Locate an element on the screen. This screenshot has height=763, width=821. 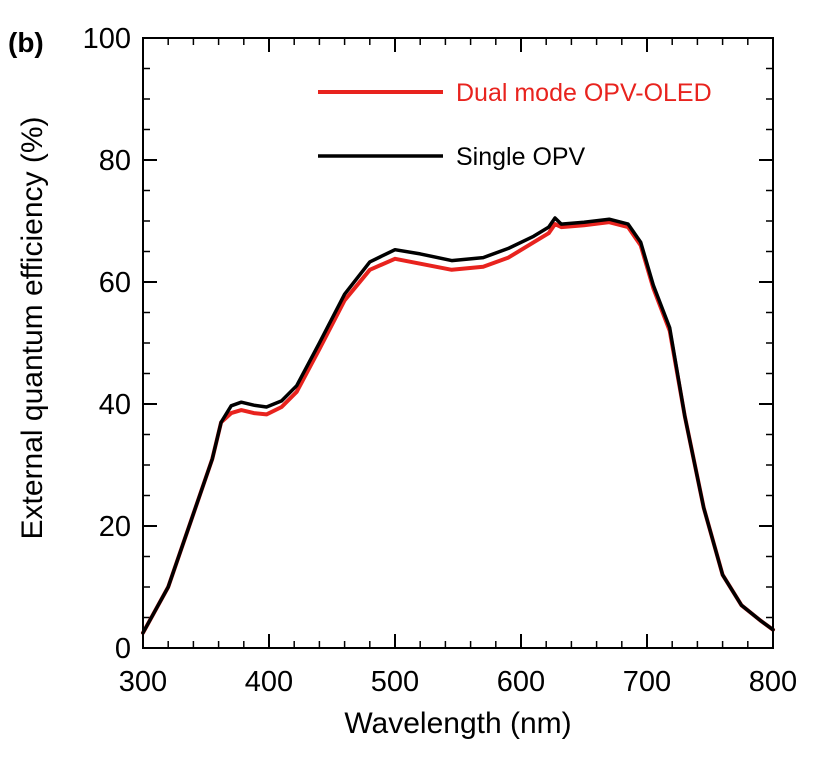
y-tick-label: 80 is located at coordinates (115, 161).